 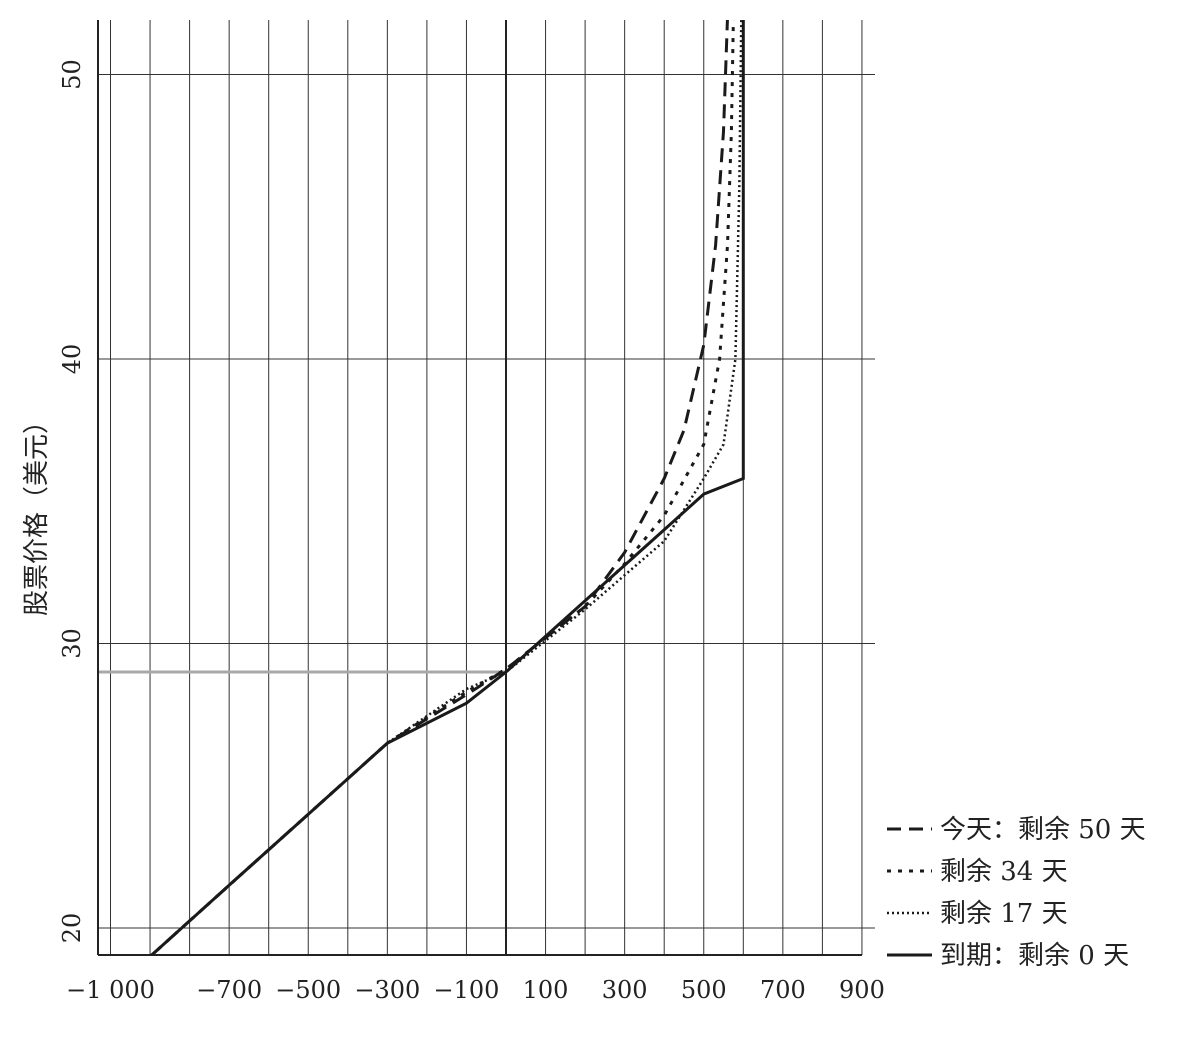 I want to click on x-tick-label: 900, so click(x=862, y=990).